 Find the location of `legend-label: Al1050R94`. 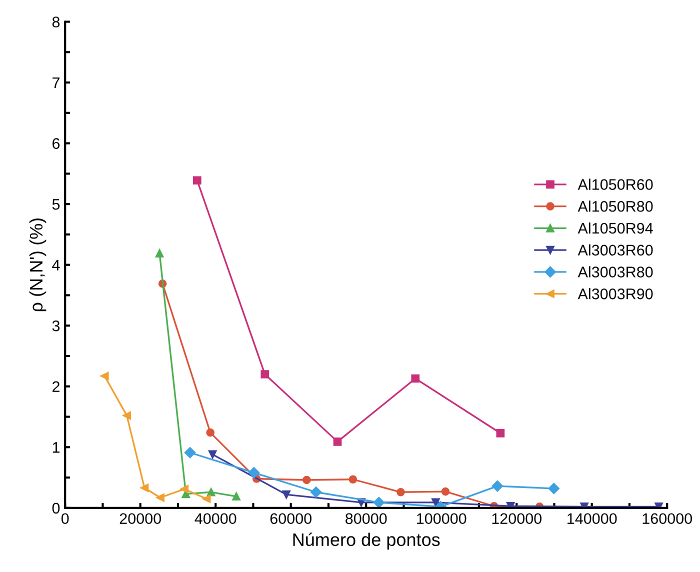

legend-label: Al1050R94 is located at coordinates (615, 228).